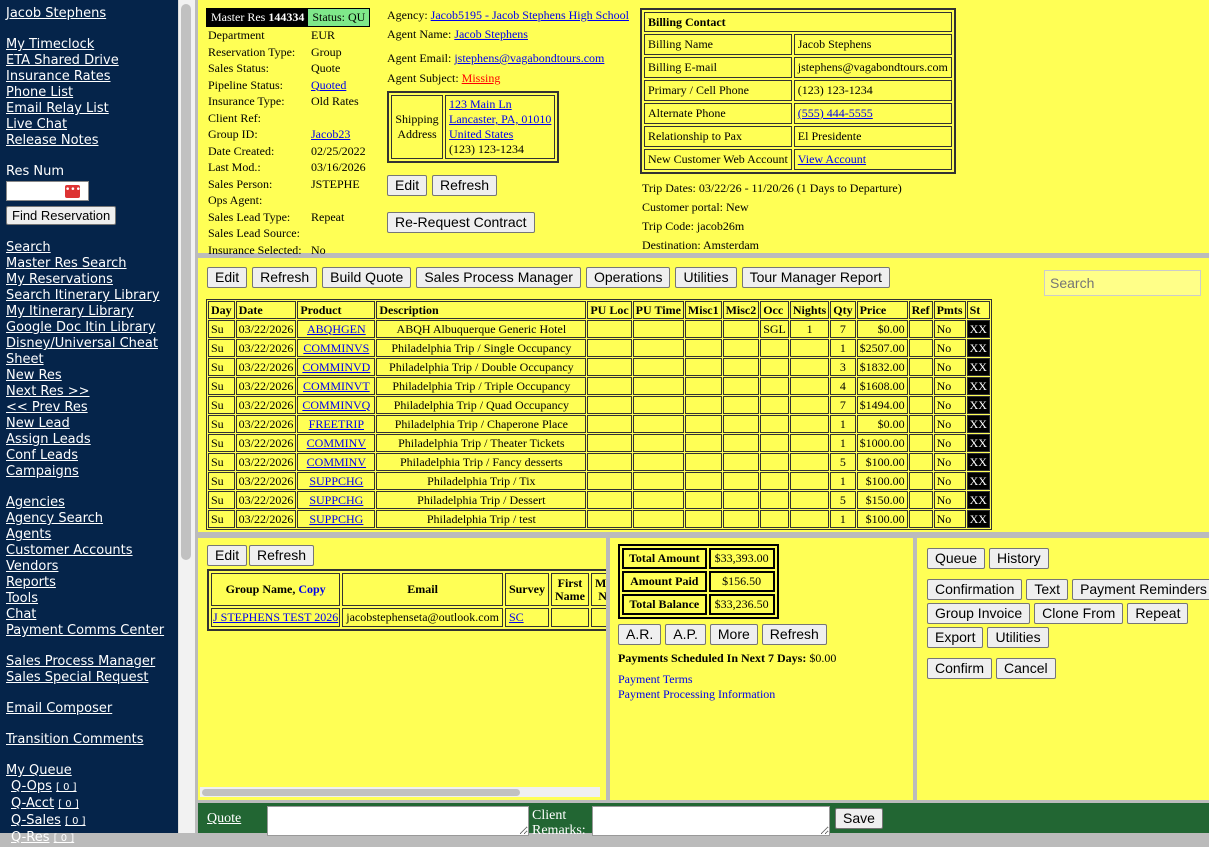  Describe the element at coordinates (498, 277) in the screenshot. I see `sales-process-manager-button: Sales Process Manager` at that location.